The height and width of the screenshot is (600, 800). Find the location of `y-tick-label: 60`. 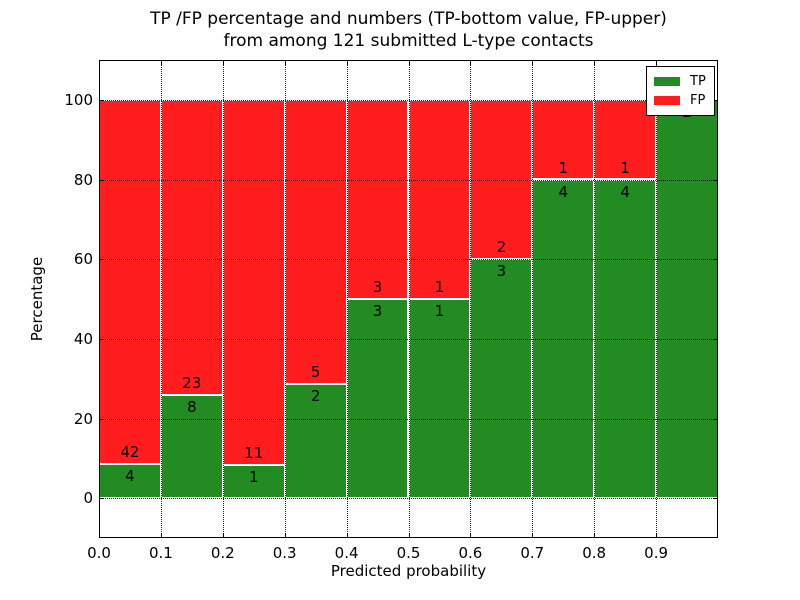

y-tick-label: 60 is located at coordinates (83, 259).